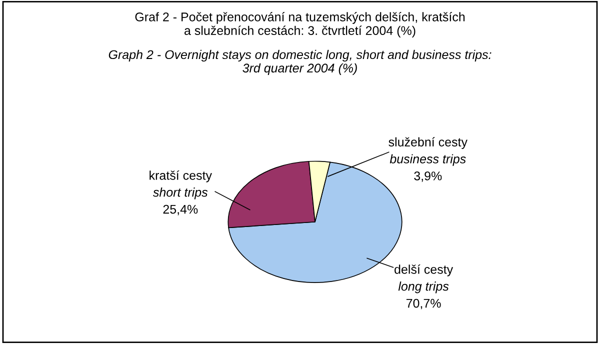 This screenshot has height=344, width=600. I want to click on data-label: 25,4%, so click(180, 210).